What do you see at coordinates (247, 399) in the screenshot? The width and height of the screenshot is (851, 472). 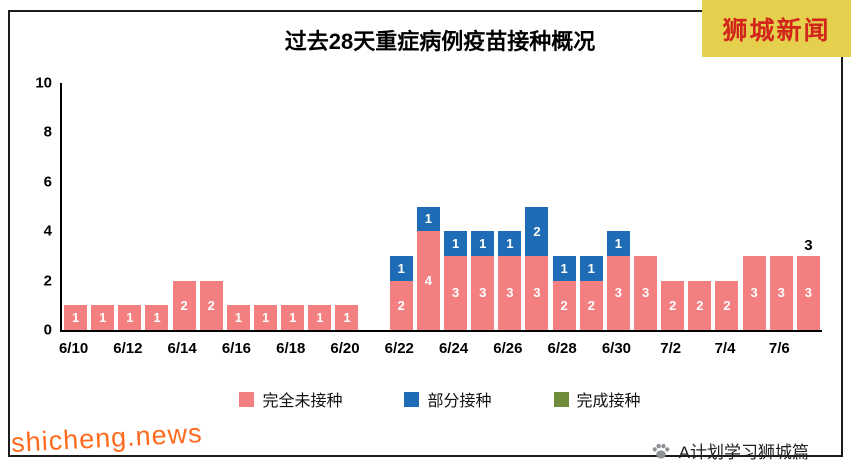 I see `legend-swatch-unvaccinated` at bounding box center [247, 399].